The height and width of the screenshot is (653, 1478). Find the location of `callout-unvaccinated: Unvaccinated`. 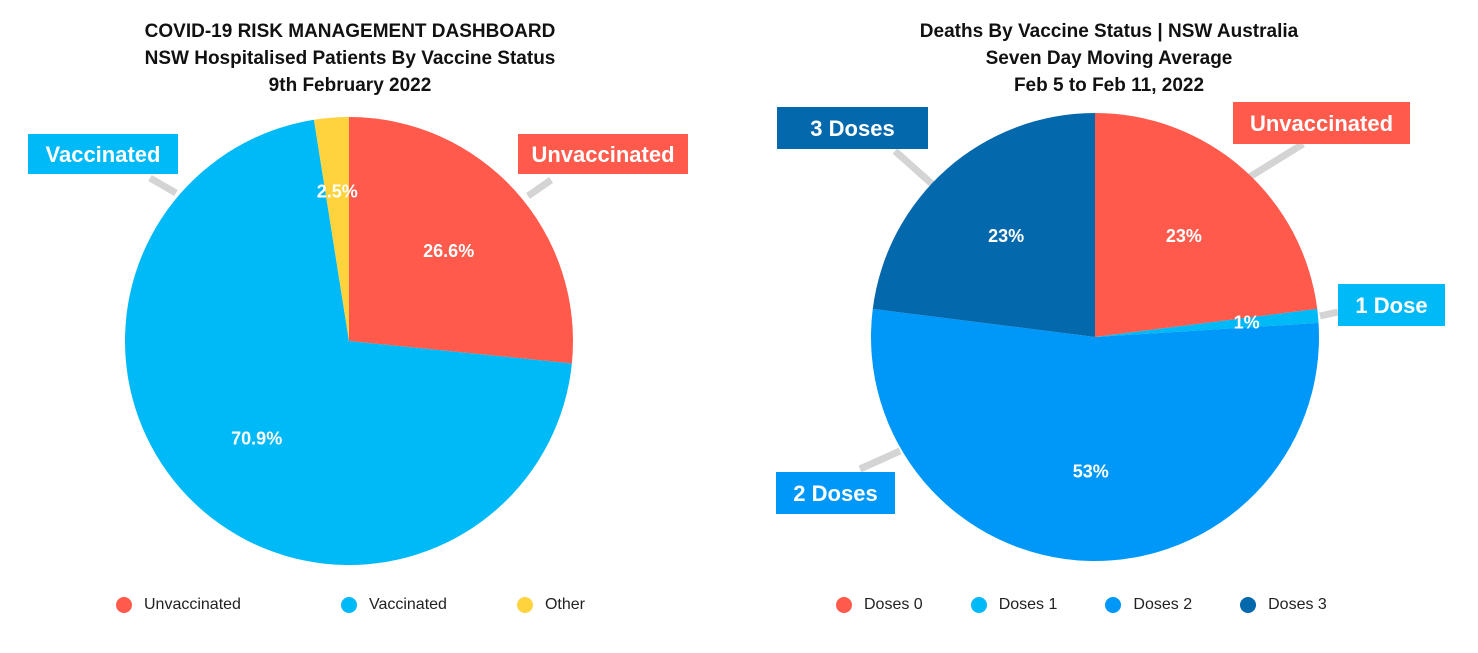

callout-unvaccinated: Unvaccinated is located at coordinates (603, 154).